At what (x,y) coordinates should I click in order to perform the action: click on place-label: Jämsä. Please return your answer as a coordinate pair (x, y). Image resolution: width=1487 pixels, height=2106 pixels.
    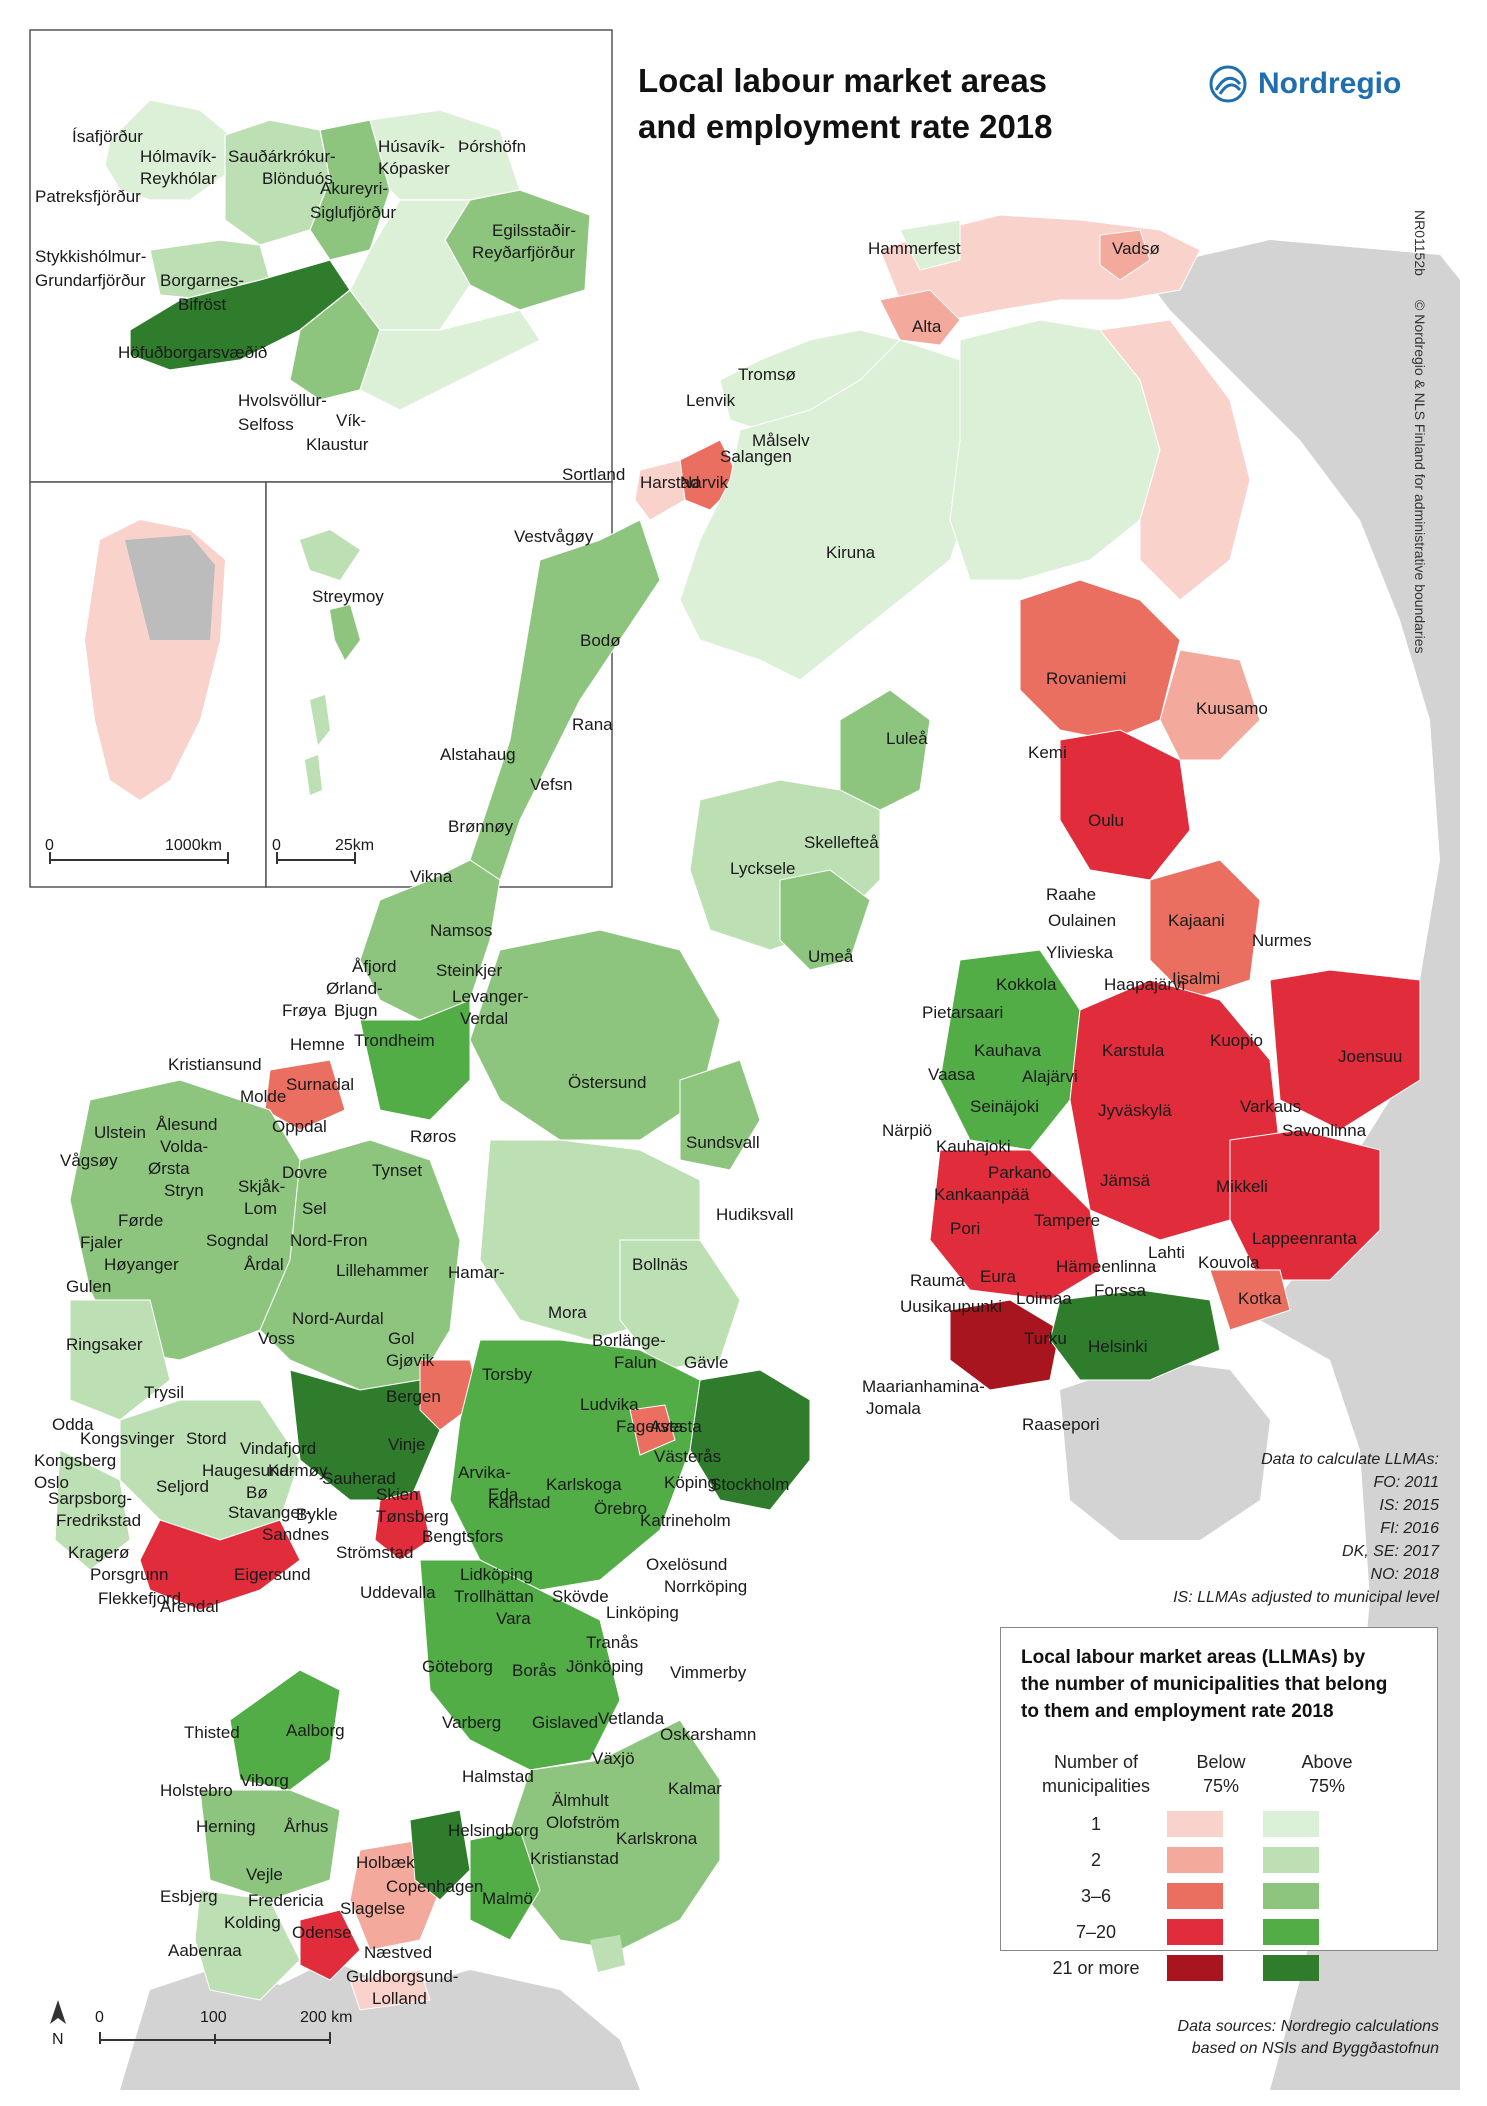
    Looking at the image, I should click on (1125, 1180).